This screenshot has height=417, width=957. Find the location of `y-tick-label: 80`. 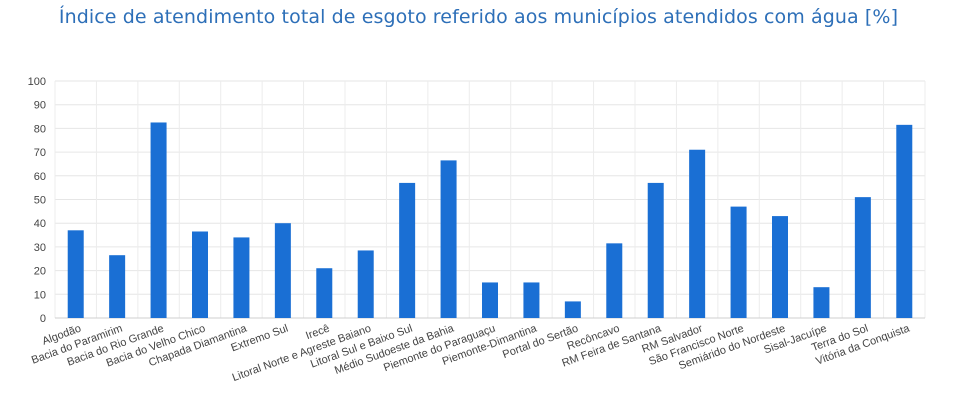

y-tick-label: 80 is located at coordinates (40, 129).